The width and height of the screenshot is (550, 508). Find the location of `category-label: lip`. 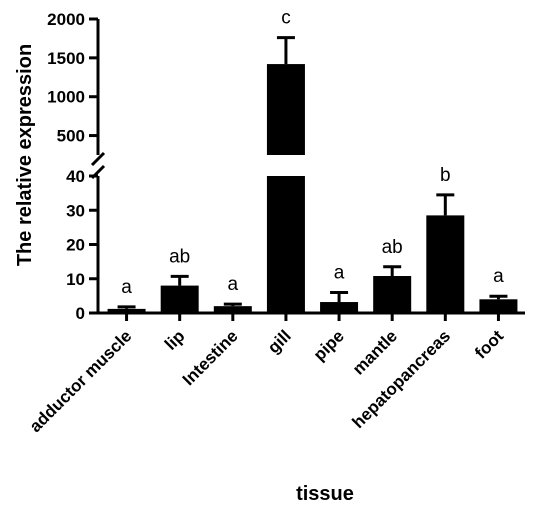

category-label: lip is located at coordinates (174, 339).